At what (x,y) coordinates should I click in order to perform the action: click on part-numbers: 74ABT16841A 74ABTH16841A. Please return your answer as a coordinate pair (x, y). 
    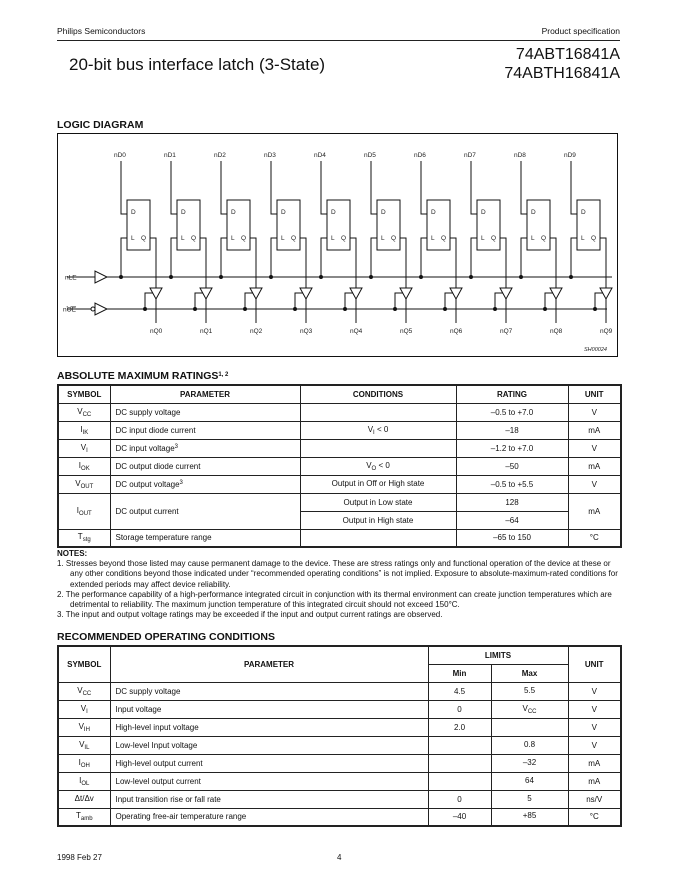
    Looking at the image, I should click on (562, 64).